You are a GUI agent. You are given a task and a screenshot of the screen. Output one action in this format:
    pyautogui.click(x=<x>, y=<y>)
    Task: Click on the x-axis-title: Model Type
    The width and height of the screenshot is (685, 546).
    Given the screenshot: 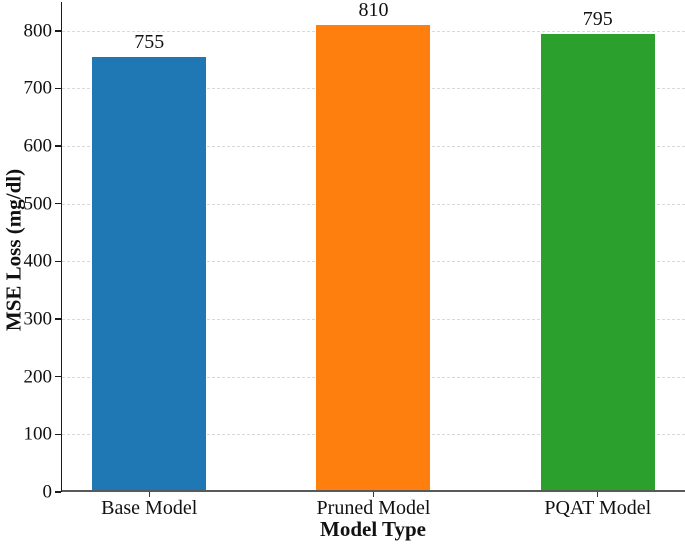 What is the action you would take?
    pyautogui.click(x=373, y=529)
    